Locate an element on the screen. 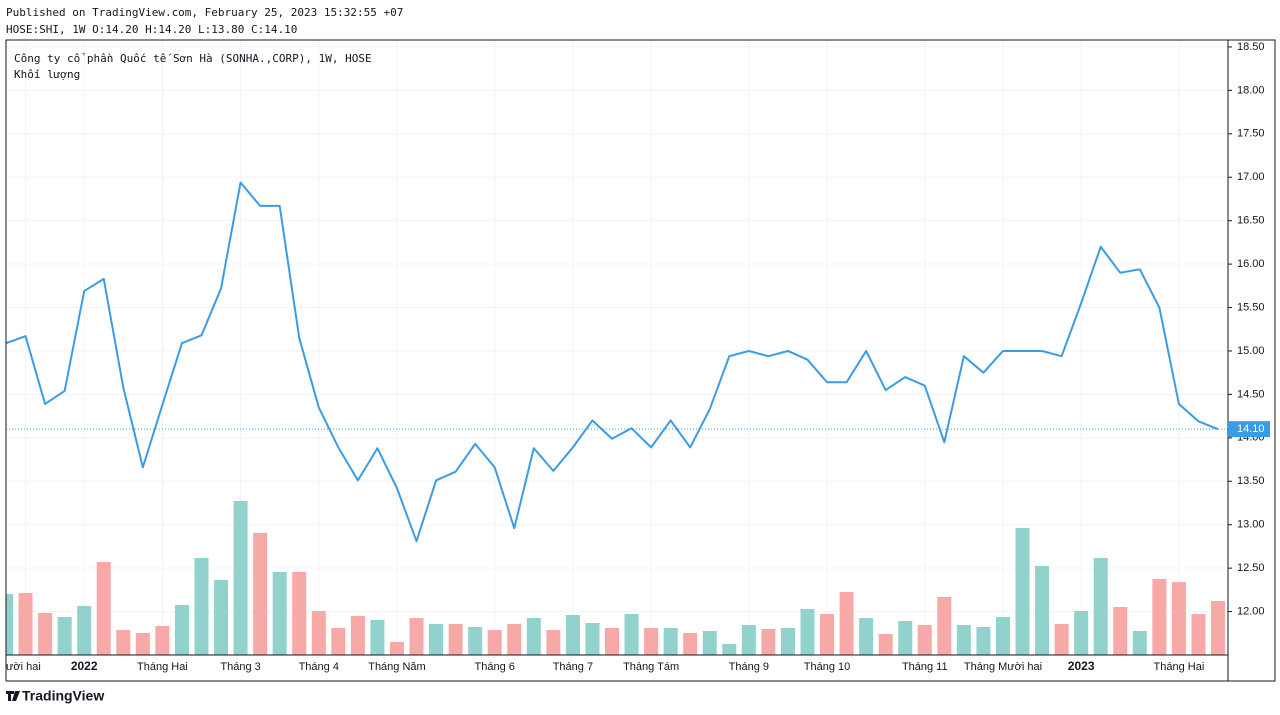 The image size is (1280, 715). y-tick-label: 17.00 is located at coordinates (1251, 177).